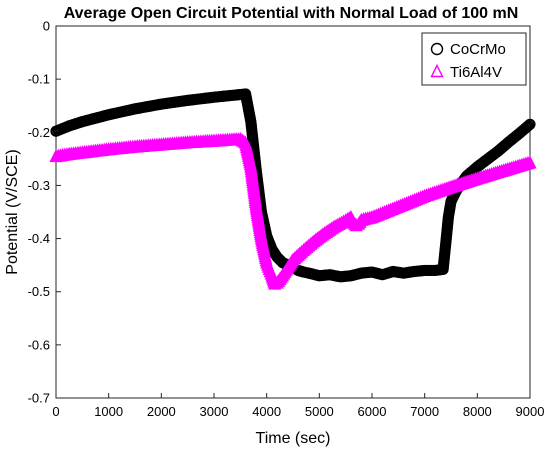  I want to click on y-tick-label: -0.5, so click(39, 291).